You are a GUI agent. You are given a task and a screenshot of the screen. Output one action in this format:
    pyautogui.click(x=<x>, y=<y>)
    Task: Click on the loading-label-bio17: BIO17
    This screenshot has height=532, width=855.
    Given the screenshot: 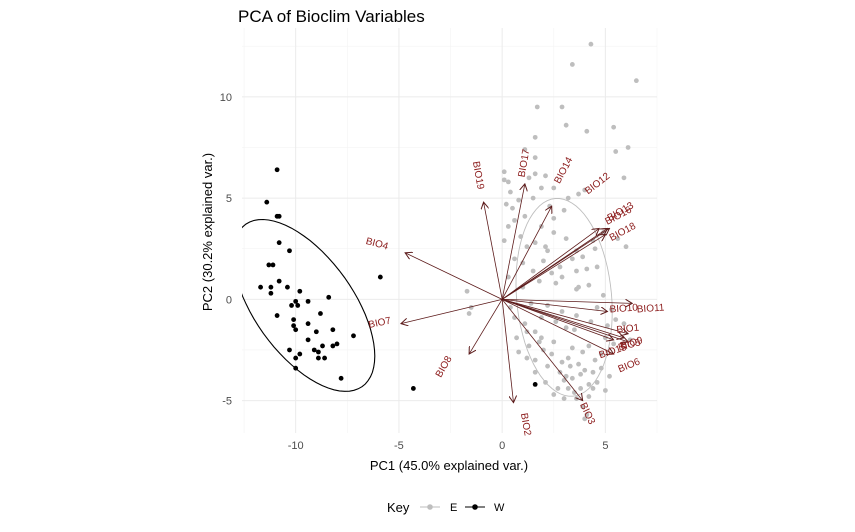 What is the action you would take?
    pyautogui.click(x=525, y=163)
    